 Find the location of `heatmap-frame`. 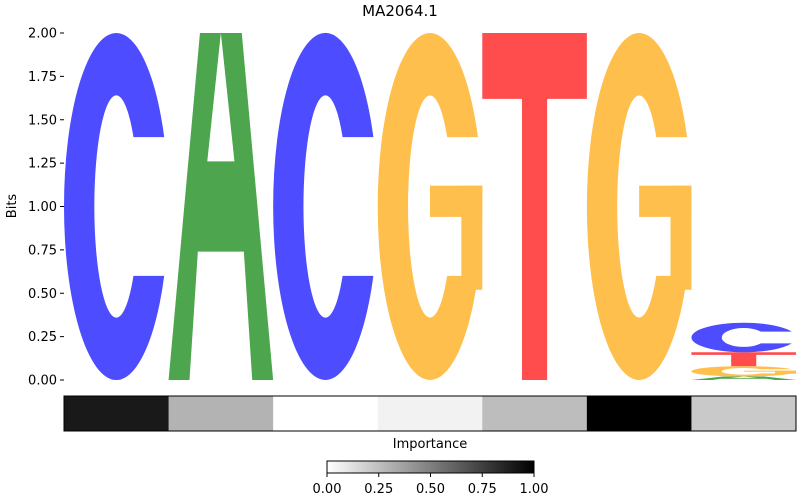

heatmap-frame is located at coordinates (430, 413).